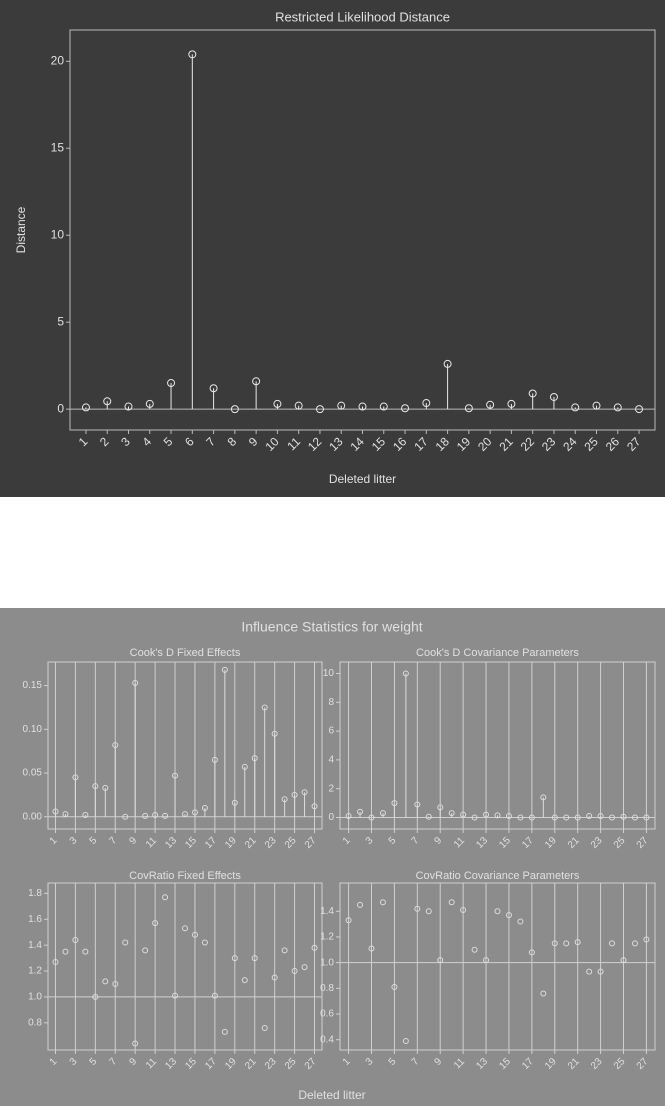  What do you see at coordinates (185, 653) in the screenshot?
I see `chart-title: Cook's D Fixed Effects` at bounding box center [185, 653].